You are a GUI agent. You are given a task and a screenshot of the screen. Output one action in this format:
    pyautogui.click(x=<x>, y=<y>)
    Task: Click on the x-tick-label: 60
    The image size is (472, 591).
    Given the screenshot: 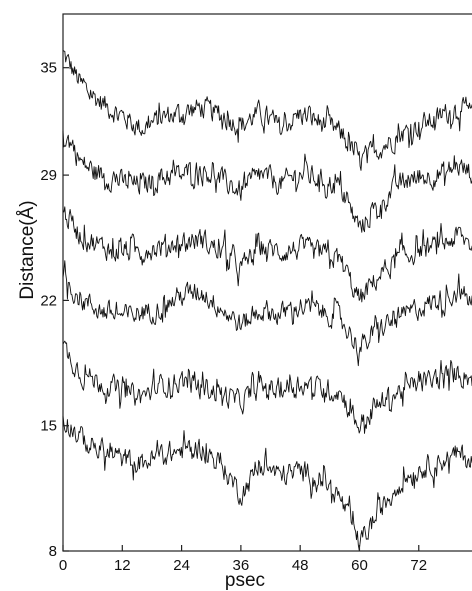 What is the action you would take?
    pyautogui.click(x=359, y=565)
    